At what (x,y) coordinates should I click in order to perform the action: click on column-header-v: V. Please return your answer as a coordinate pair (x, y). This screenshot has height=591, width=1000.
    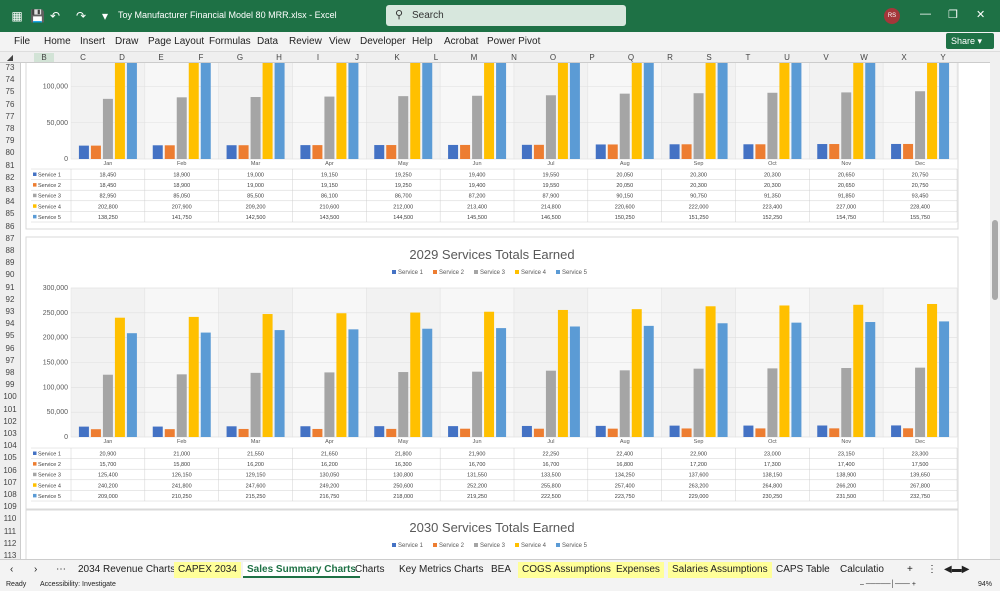
    Looking at the image, I should click on (826, 57).